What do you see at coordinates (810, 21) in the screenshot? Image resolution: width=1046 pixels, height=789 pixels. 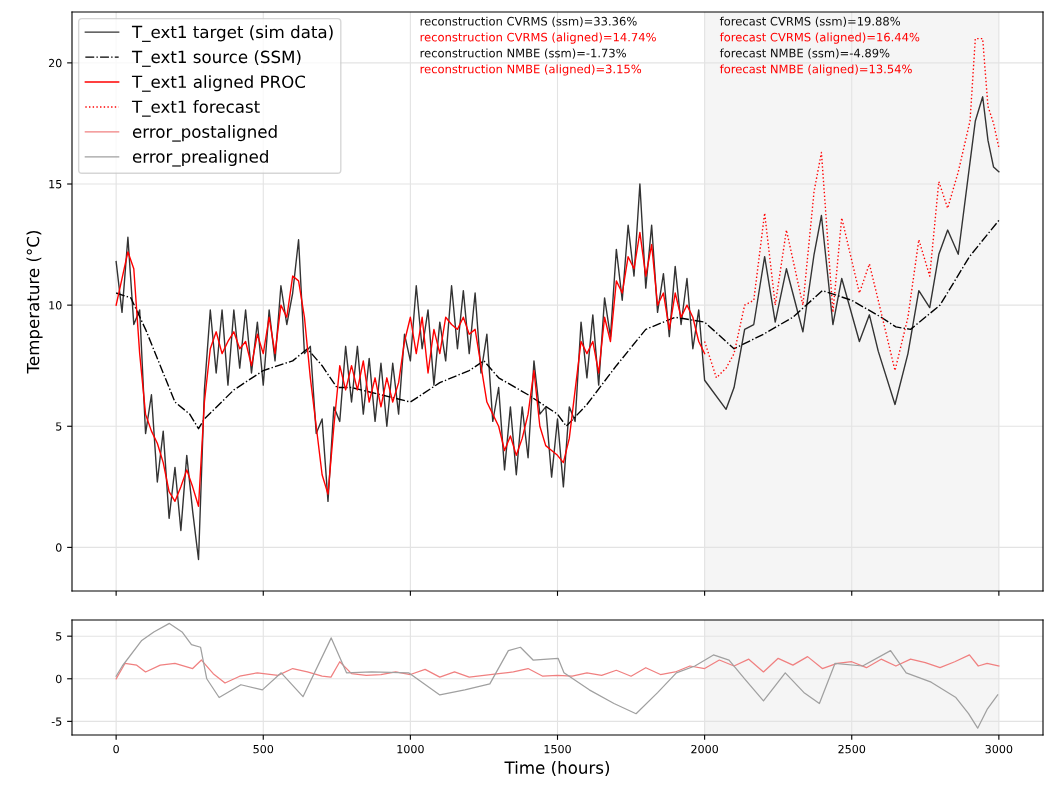 I see `annotation: forecast CVRMS (ssm)=19.88%` at bounding box center [810, 21].